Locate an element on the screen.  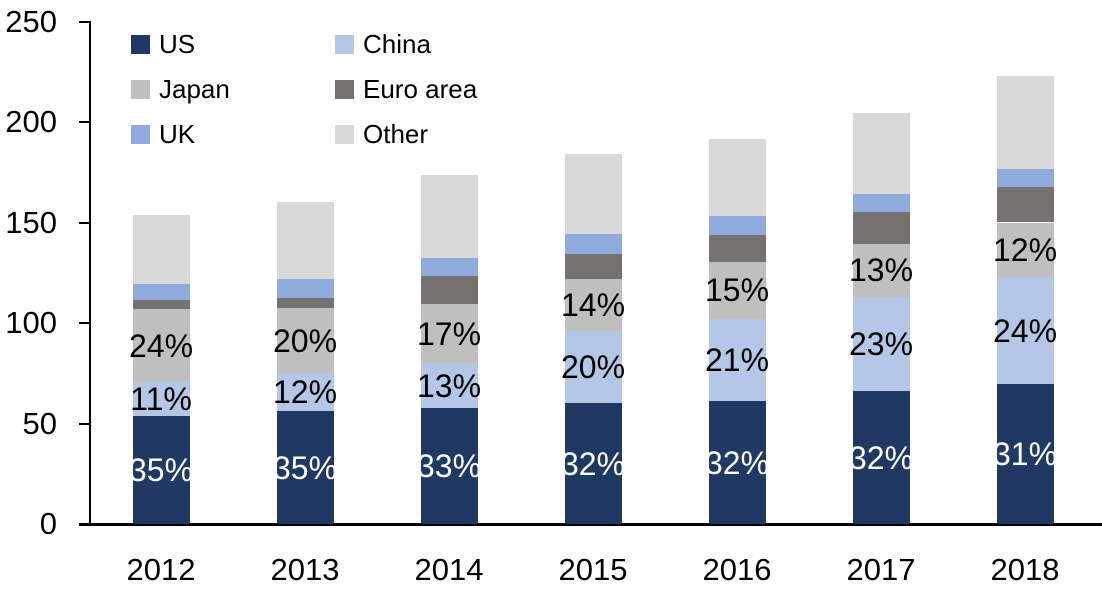
bar-label-japan-2017: 13% is located at coordinates (881, 270).